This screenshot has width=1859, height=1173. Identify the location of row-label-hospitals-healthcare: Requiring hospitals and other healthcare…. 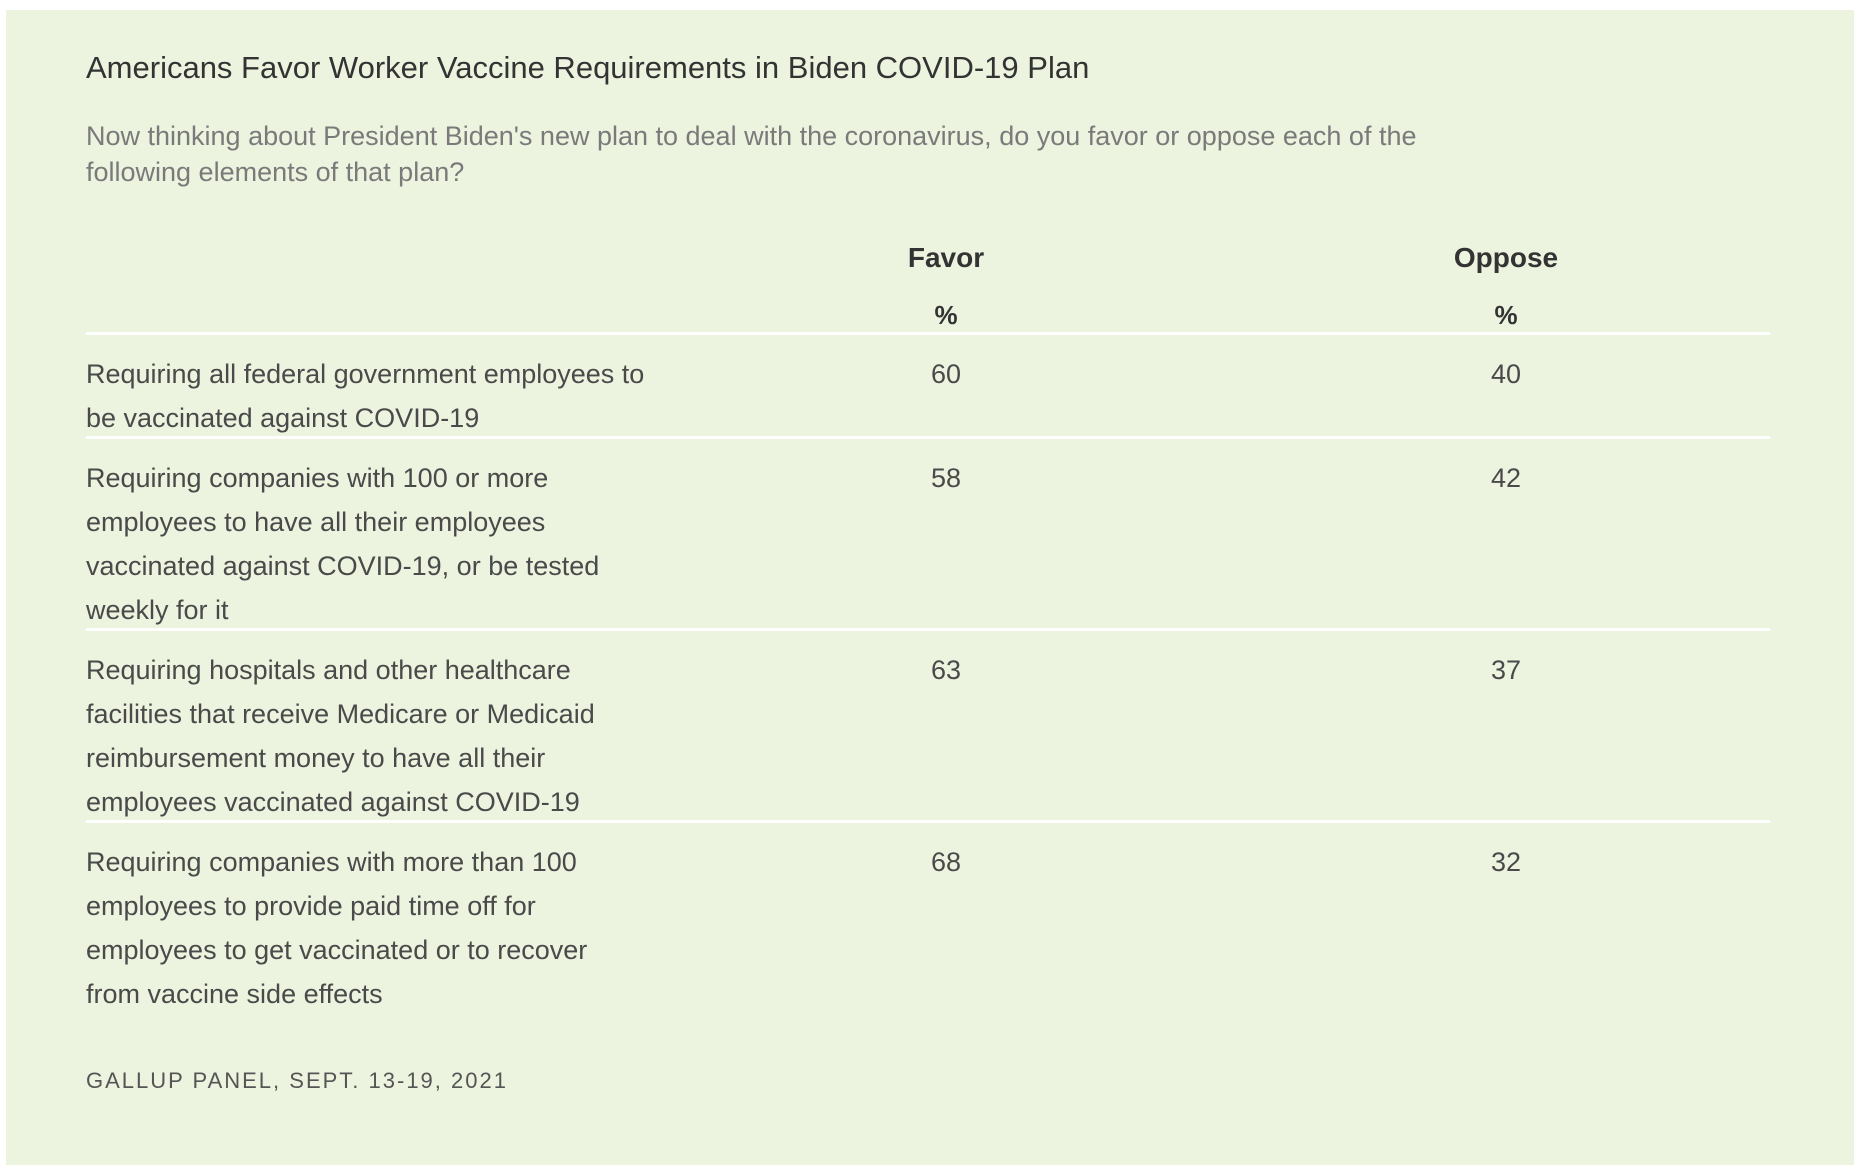
(340, 736).